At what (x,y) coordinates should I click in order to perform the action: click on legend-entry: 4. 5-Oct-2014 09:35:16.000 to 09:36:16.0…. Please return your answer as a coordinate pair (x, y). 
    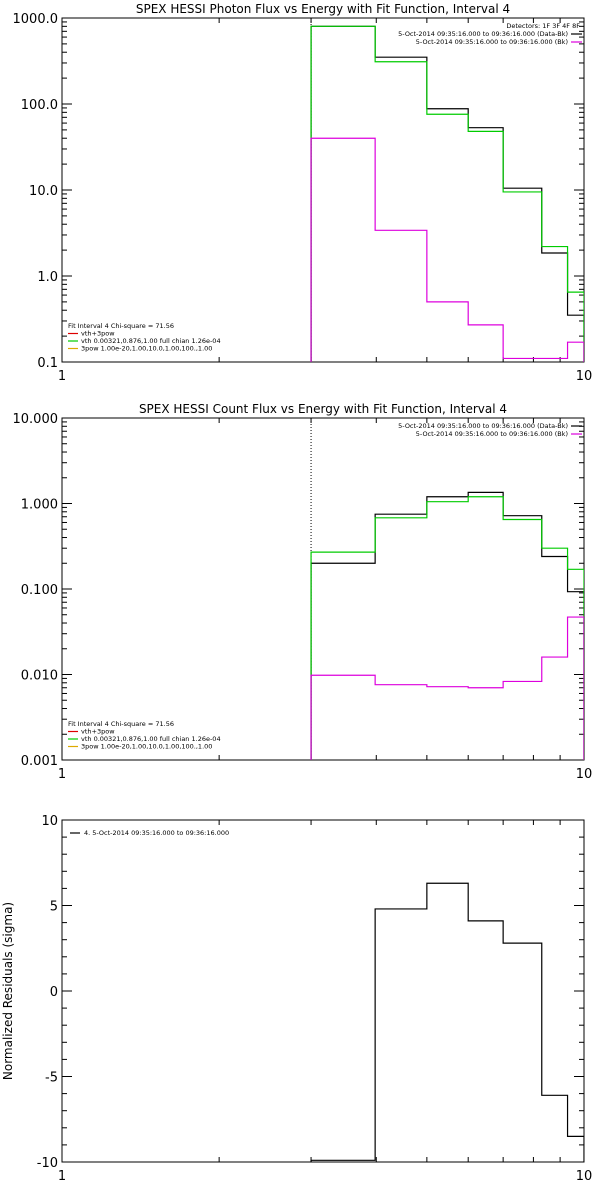
    Looking at the image, I should click on (156, 833).